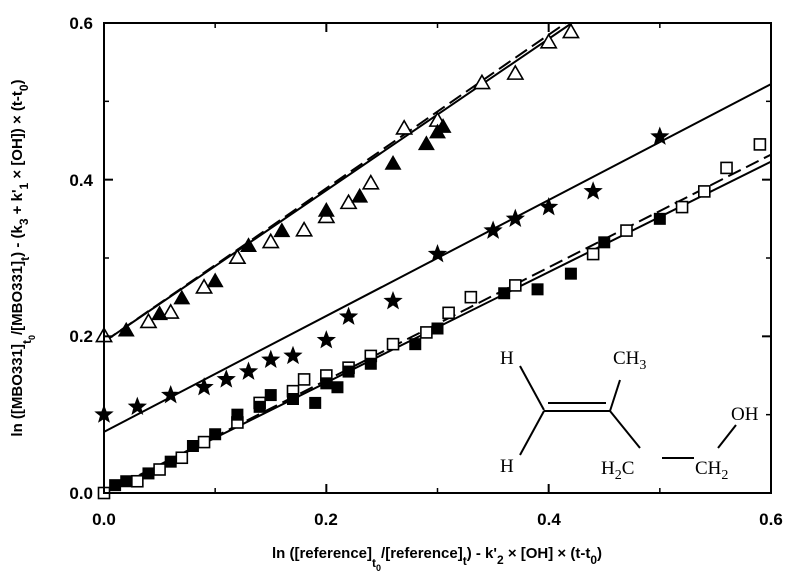  What do you see at coordinates (629, 360) in the screenshot?
I see `atom-label: CH3` at bounding box center [629, 360].